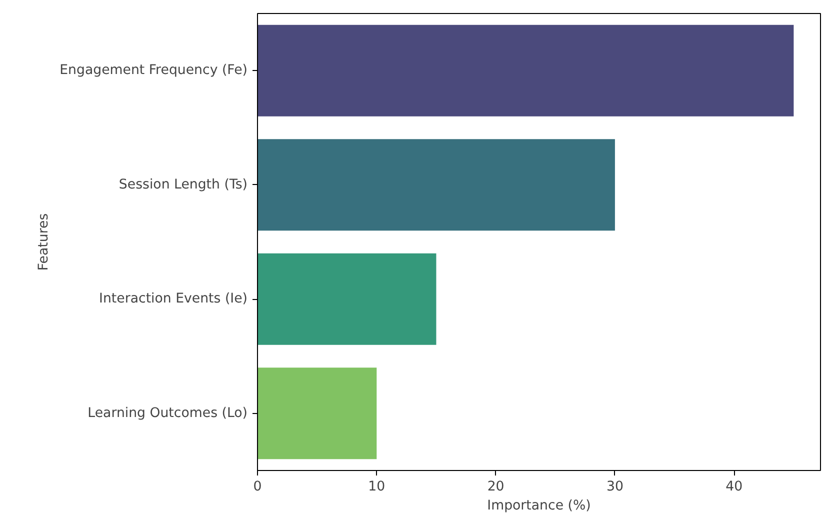 The width and height of the screenshot is (830, 516). What do you see at coordinates (44, 242) in the screenshot?
I see `y-axis-title: Features` at bounding box center [44, 242].